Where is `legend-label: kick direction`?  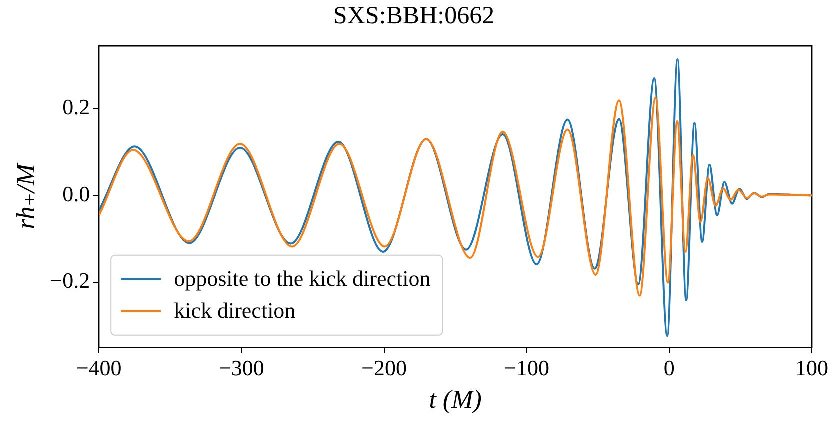
legend-label: kick direction is located at coordinates (235, 311).